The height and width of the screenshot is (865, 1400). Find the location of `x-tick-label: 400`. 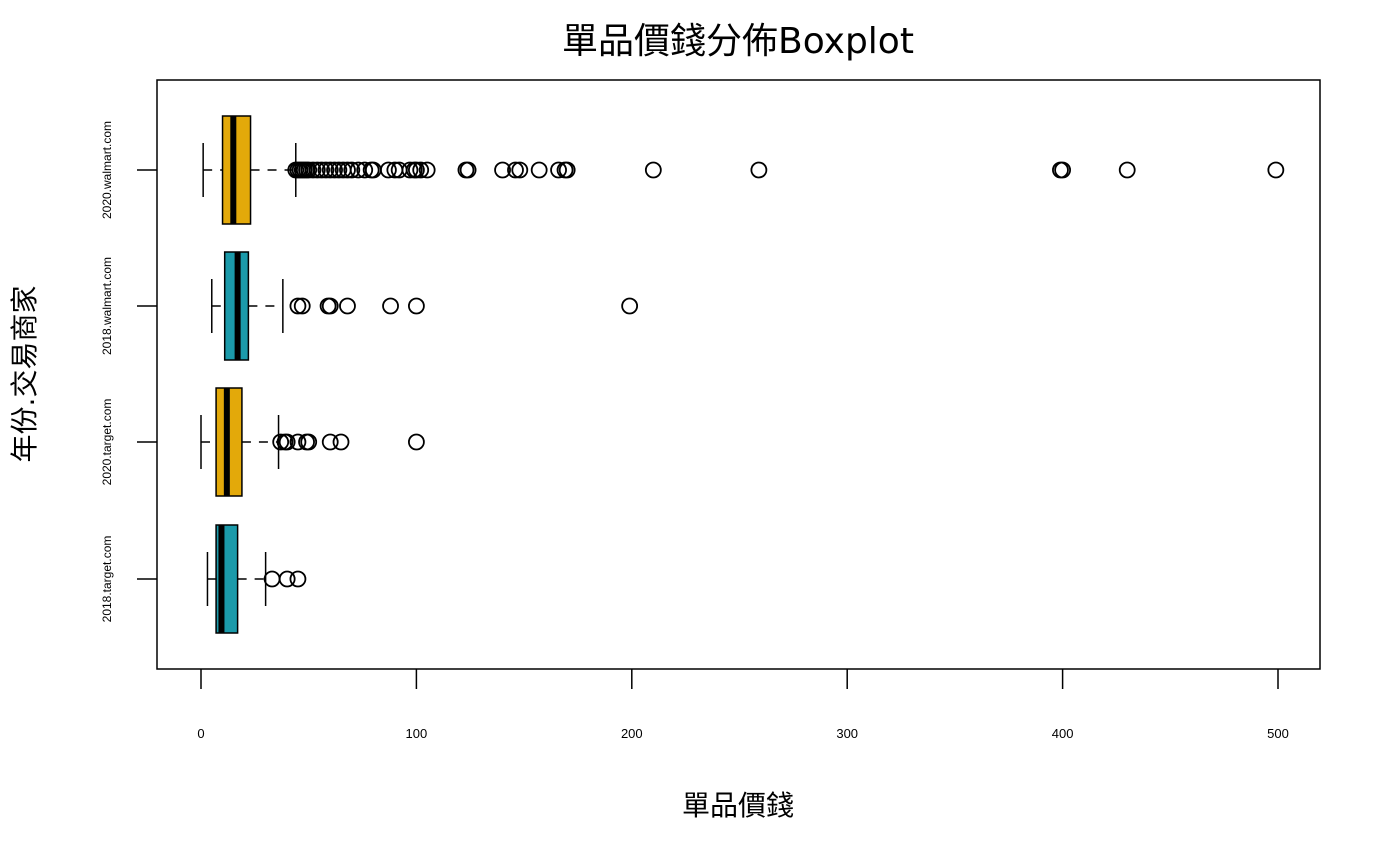

x-tick-label: 400 is located at coordinates (1063, 733).